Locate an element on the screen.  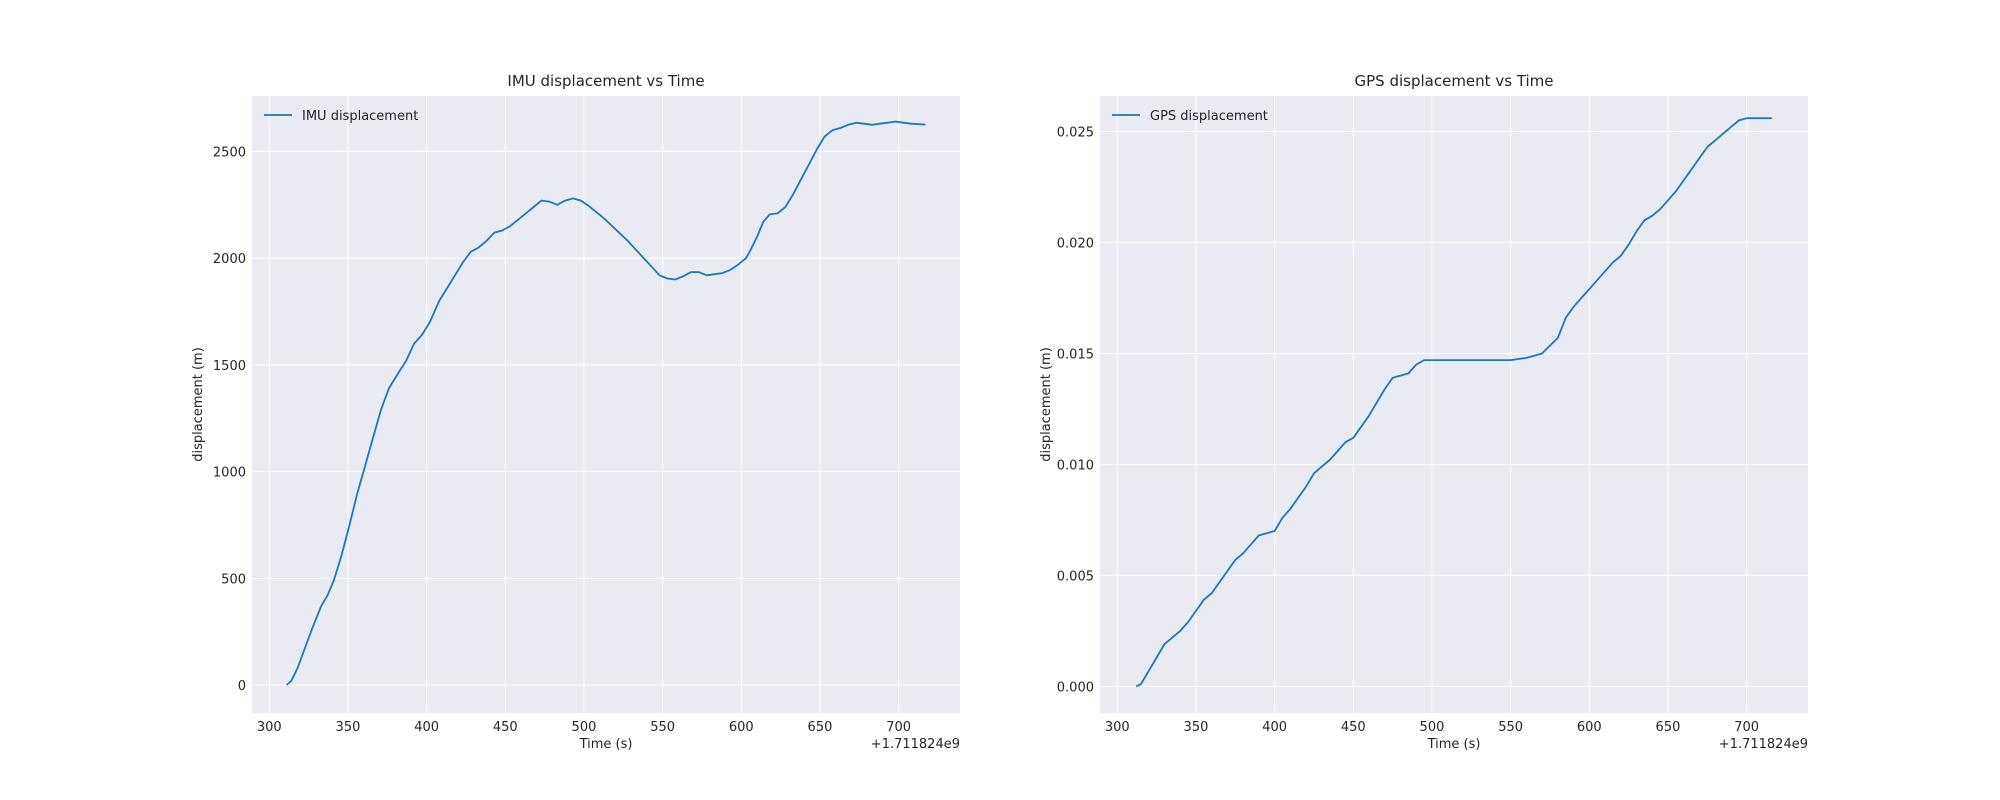
y-tick-label: 0.010 is located at coordinates (1075, 465).